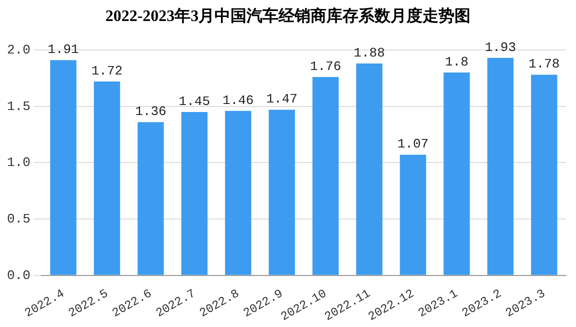  I want to click on data-label: 1.88, so click(369, 52).